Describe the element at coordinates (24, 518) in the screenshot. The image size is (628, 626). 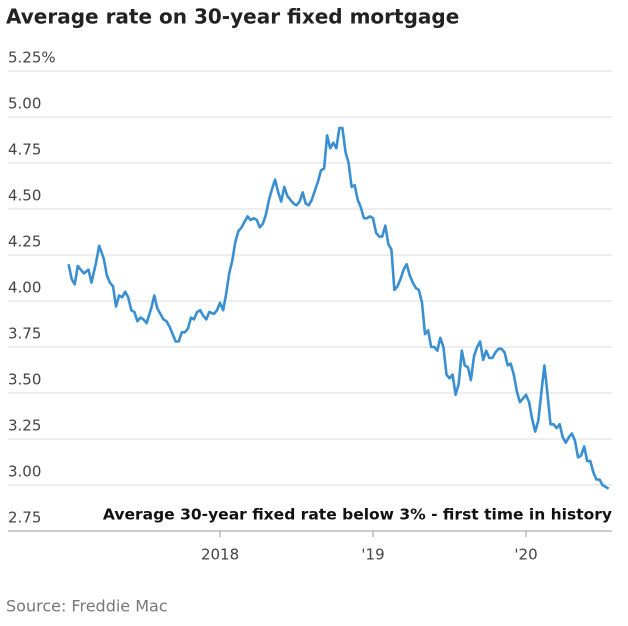
I see `y-tick-label: 2.75` at that location.